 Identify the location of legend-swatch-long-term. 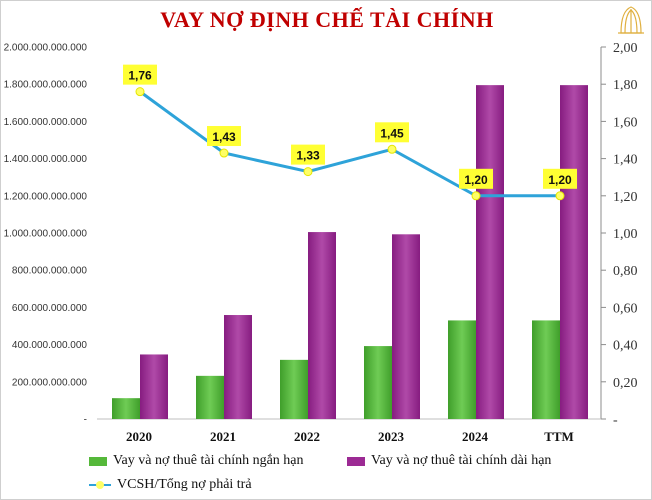
(356, 461).